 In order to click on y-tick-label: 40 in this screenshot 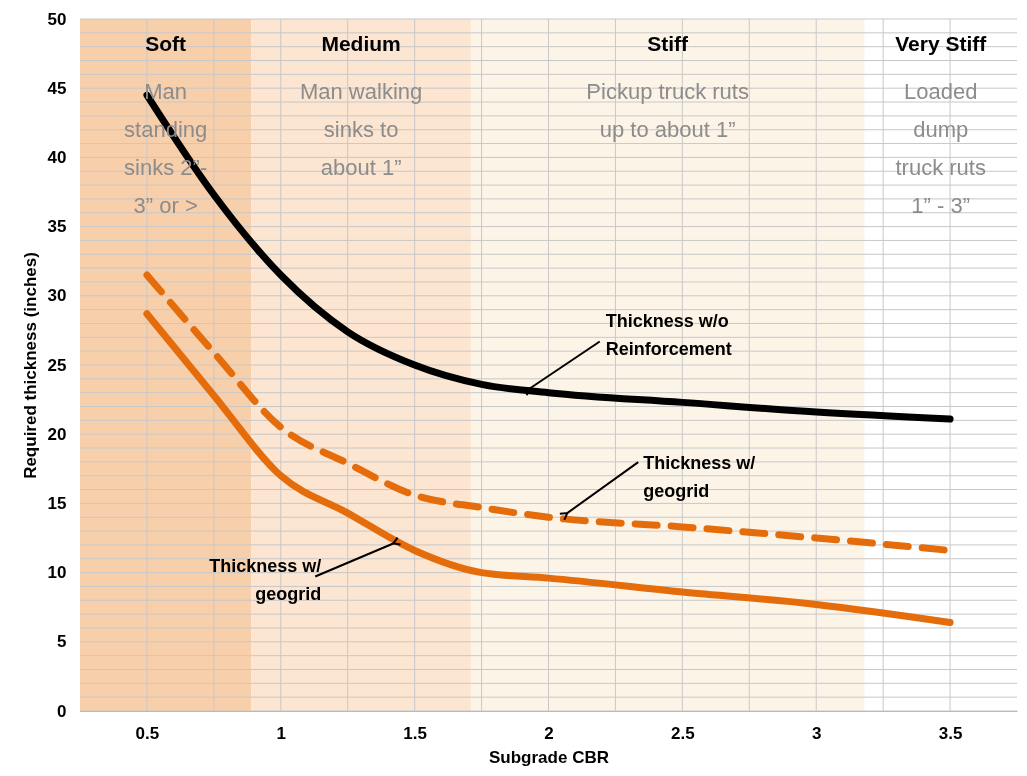, I will do `click(57, 157)`.